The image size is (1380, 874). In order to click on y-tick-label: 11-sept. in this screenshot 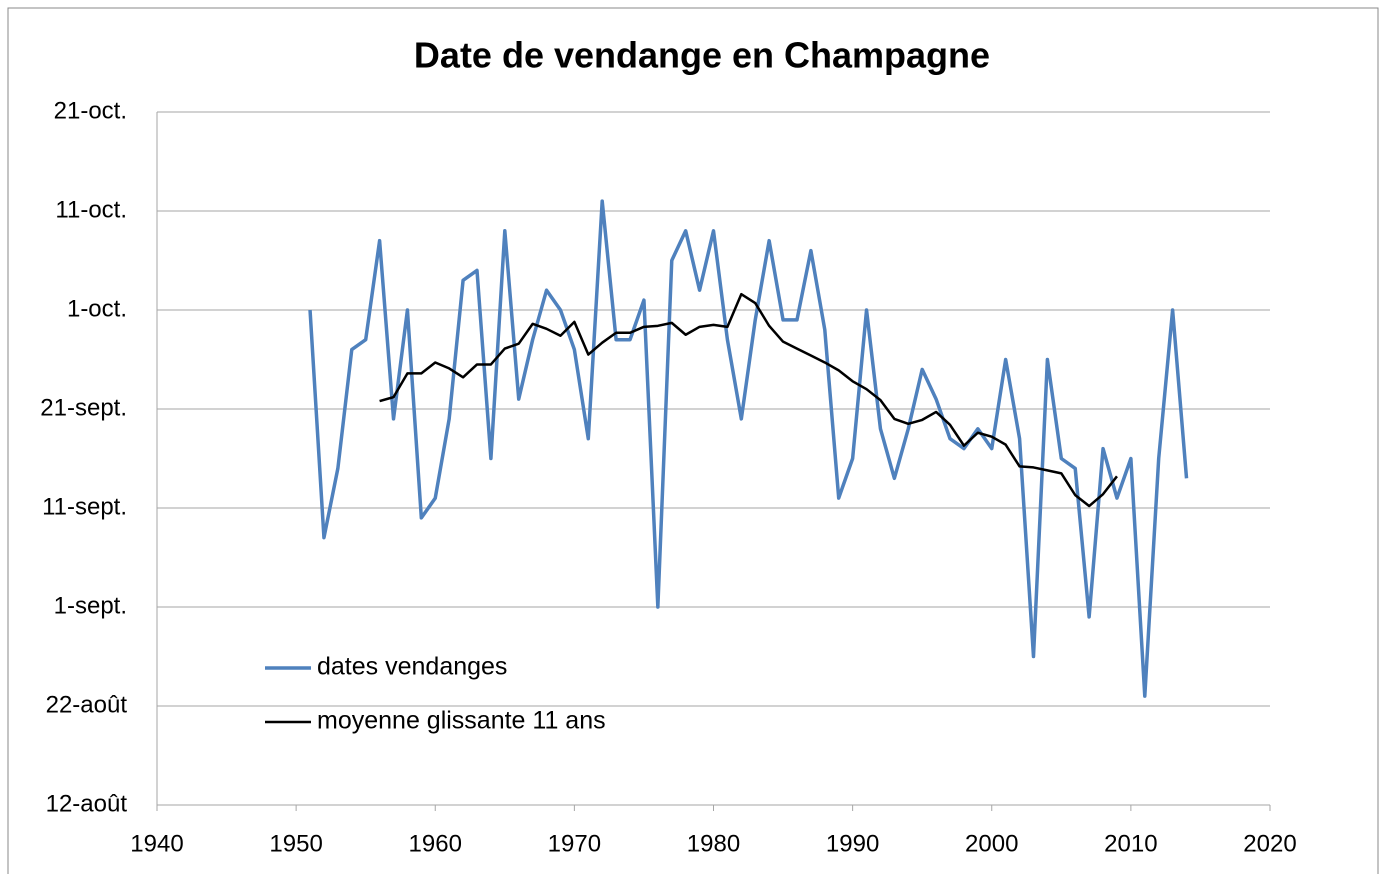, I will do `click(84, 506)`.